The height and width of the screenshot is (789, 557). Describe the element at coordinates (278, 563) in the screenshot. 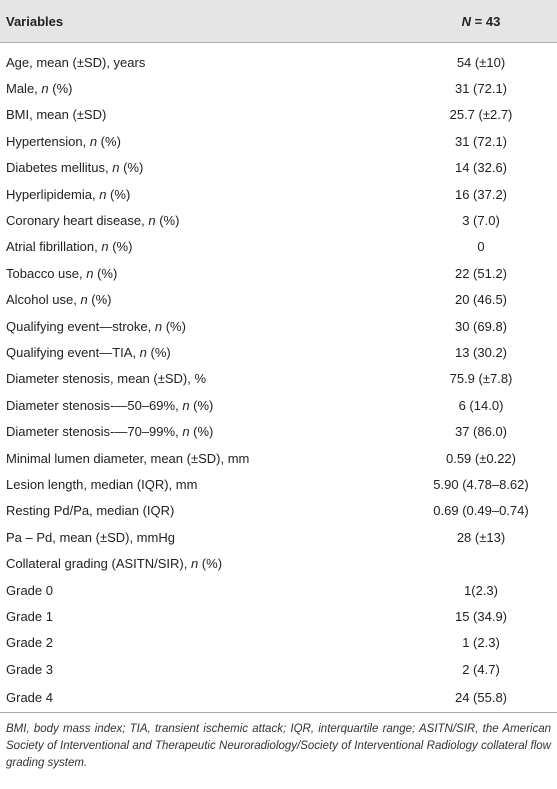

I see `table-row: Collateral grading (ASITN/SIR), n (%)` at that location.